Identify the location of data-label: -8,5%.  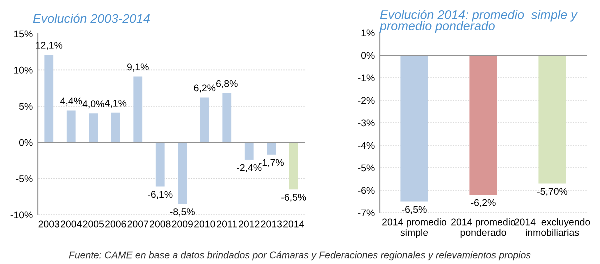
(182, 212).